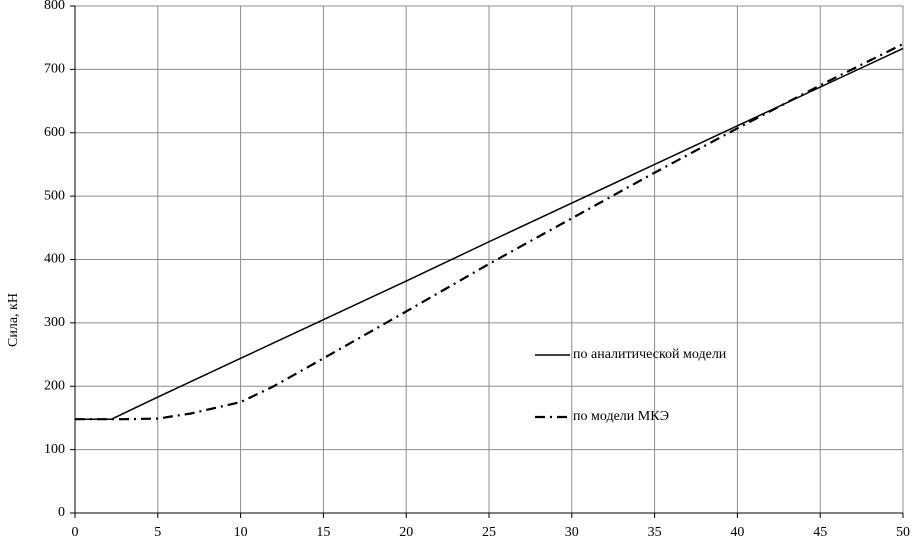 The image size is (914, 540). I want to click on y-tick-label: 300, so click(54, 322).